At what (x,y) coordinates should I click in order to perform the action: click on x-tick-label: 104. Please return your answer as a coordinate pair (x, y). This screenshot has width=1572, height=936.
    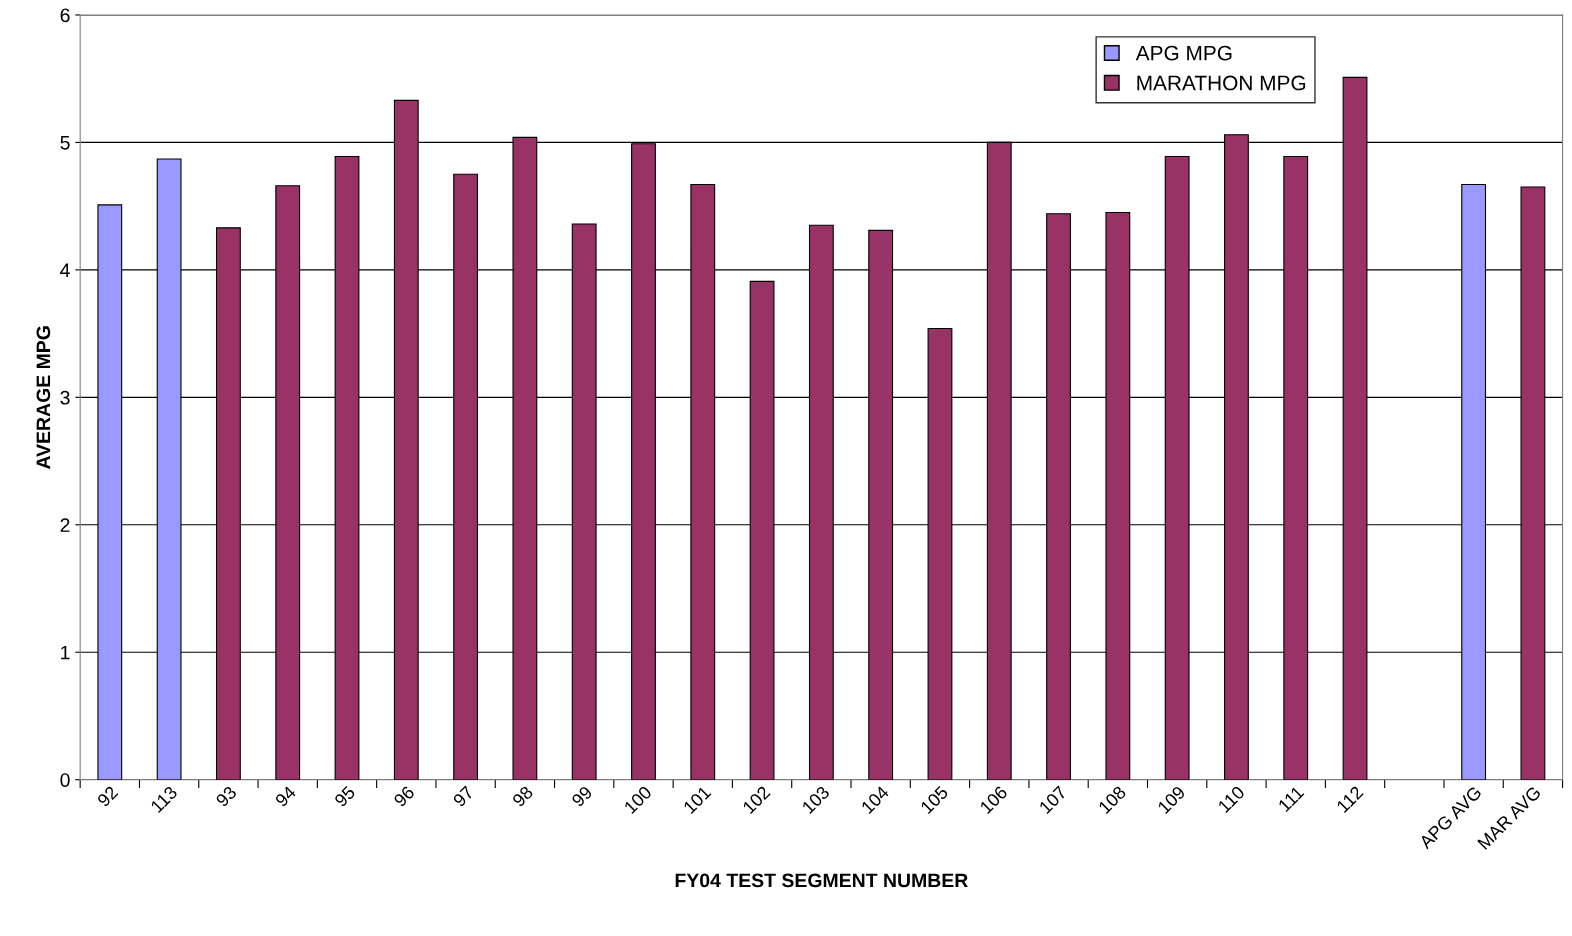
    Looking at the image, I should click on (875, 800).